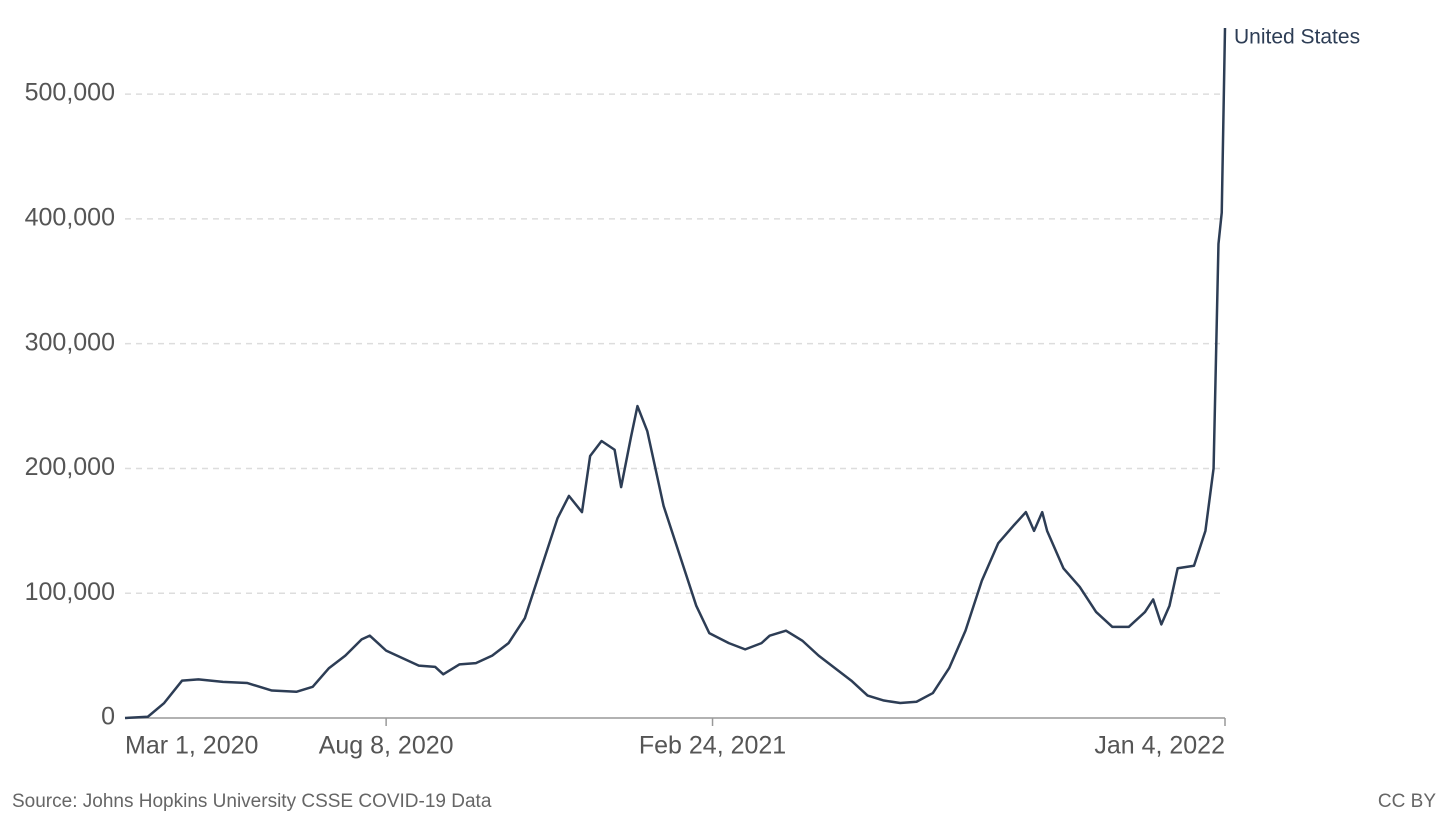 The image size is (1456, 824). What do you see at coordinates (108, 717) in the screenshot?
I see `y-tick-label: 0` at bounding box center [108, 717].